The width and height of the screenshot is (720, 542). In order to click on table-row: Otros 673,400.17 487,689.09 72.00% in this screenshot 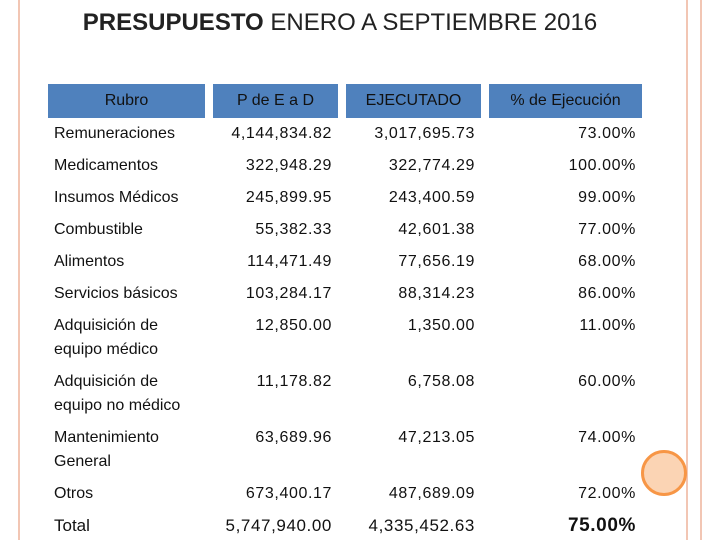, I will do `click(345, 494)`.